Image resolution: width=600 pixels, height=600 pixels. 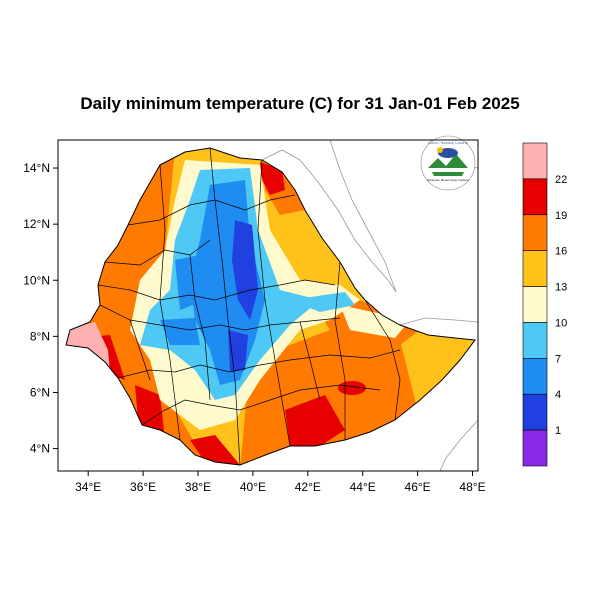 What do you see at coordinates (40, 449) in the screenshot?
I see `y-tick-label: 4°N` at bounding box center [40, 449].